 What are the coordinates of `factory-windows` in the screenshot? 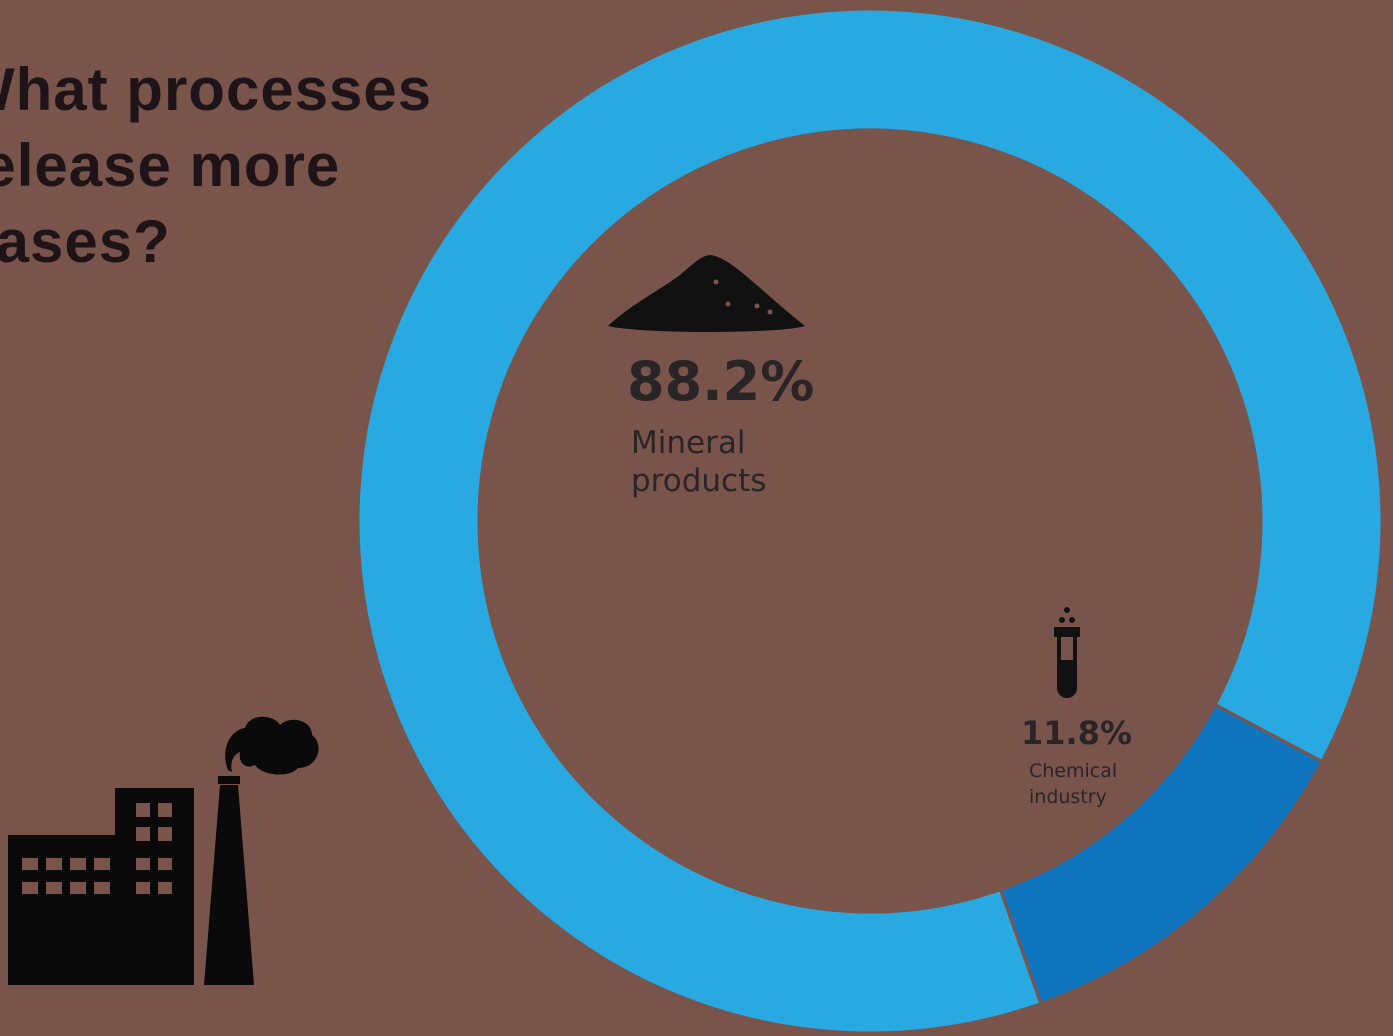 It's located at (97, 848).